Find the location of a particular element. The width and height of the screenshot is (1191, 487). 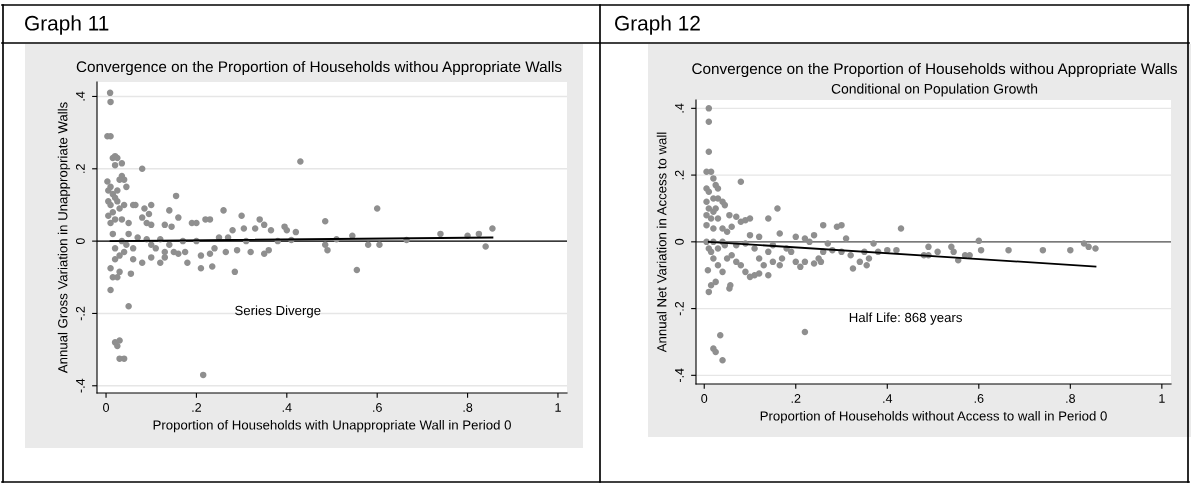

y-axis-title: Annual Net Variation in Access to wall is located at coordinates (661, 242).